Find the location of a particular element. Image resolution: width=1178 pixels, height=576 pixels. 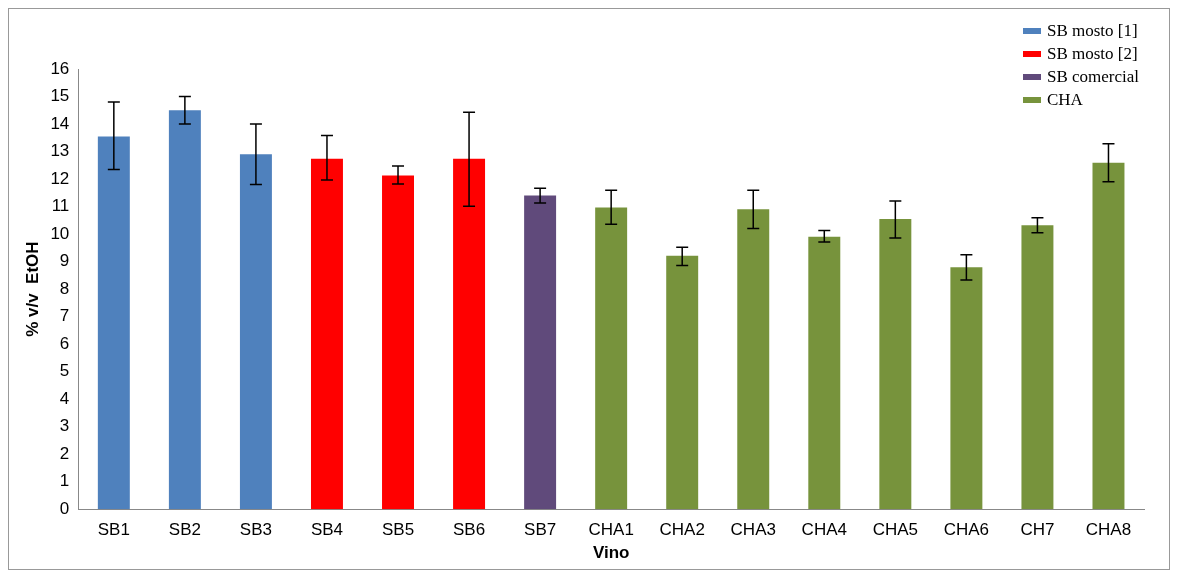

x-tick-label: SB4 is located at coordinates (327, 530).